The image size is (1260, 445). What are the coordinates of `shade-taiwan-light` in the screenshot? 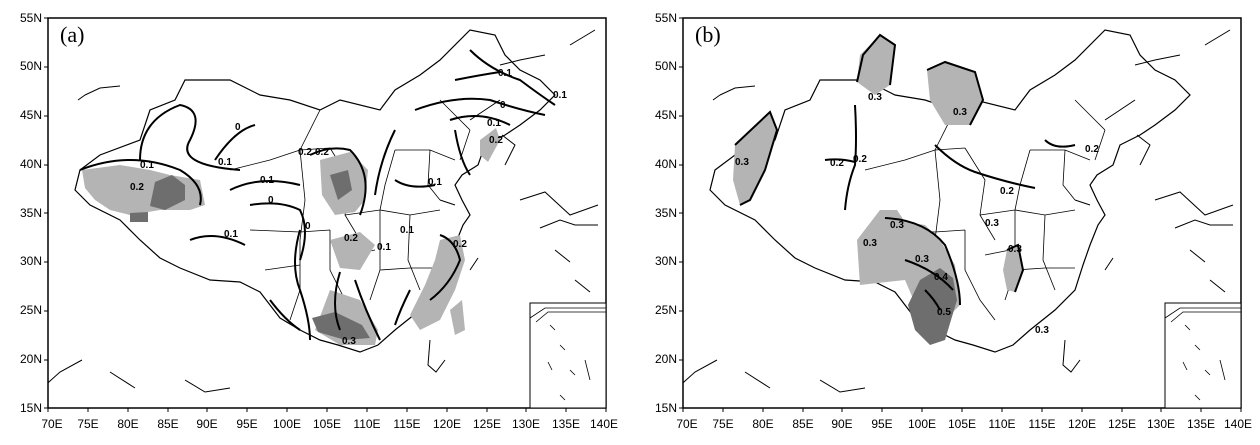 It's located at (457, 317).